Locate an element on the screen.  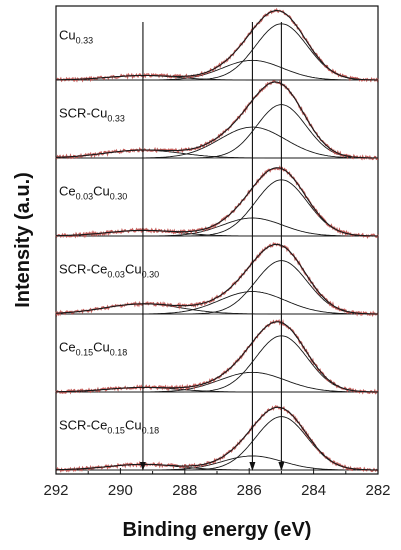
series-label: Cu0.33 is located at coordinates (76, 36).